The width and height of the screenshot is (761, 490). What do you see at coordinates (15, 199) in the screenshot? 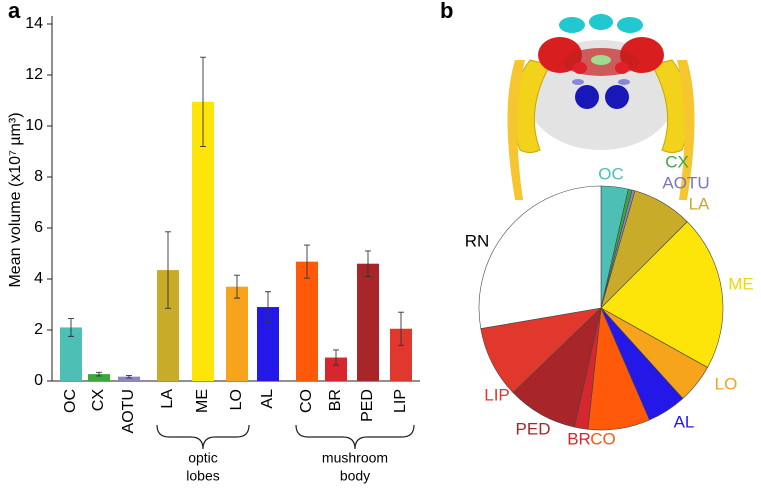
I see `y-axis-label: Mean volume (x10⁷ µm³)` at bounding box center [15, 199].